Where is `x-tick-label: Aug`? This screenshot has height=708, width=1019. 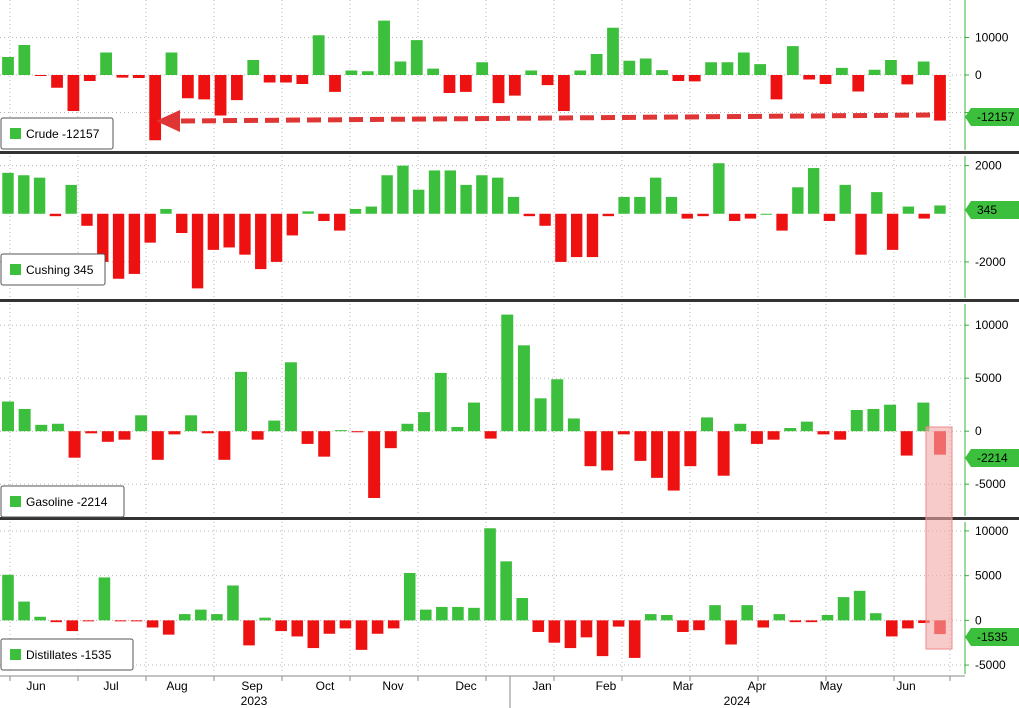
x-tick-label: Aug is located at coordinates (176, 686).